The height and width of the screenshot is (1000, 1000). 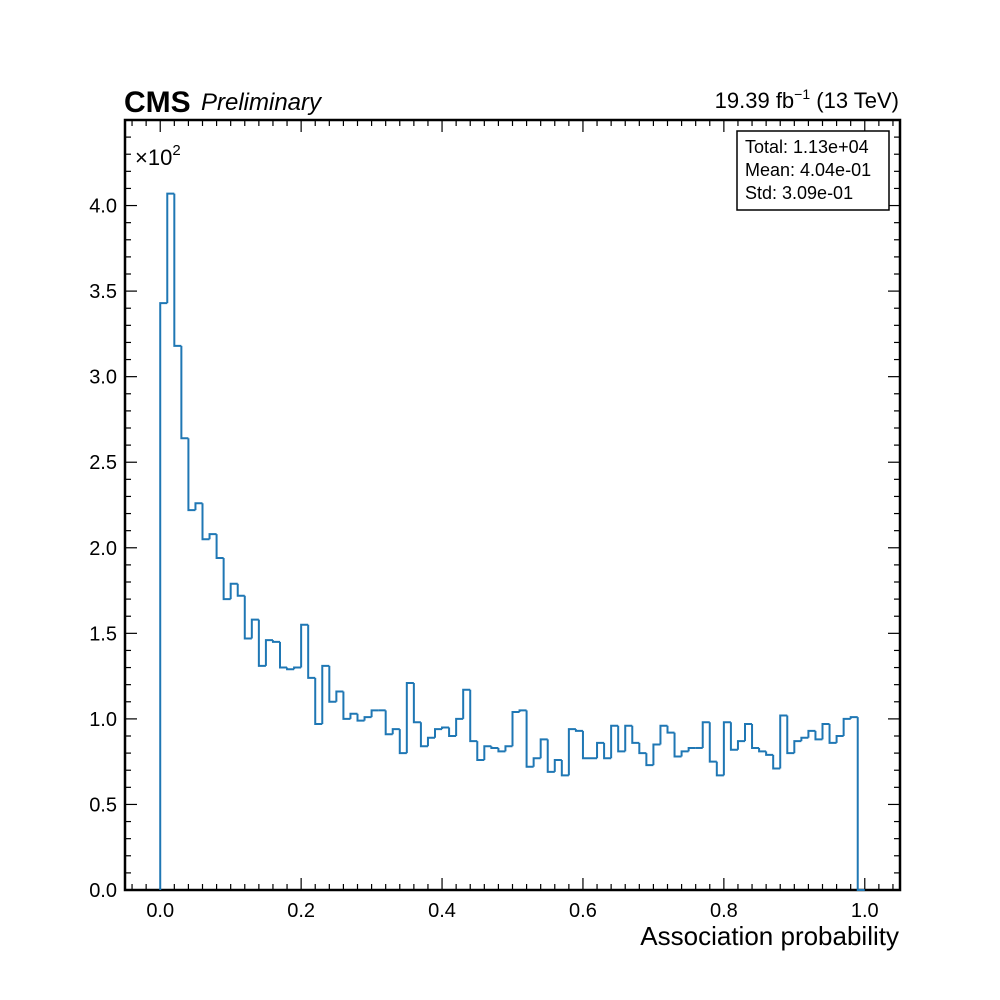 I want to click on lumi-value: 19.39 fb, so click(x=755, y=100).